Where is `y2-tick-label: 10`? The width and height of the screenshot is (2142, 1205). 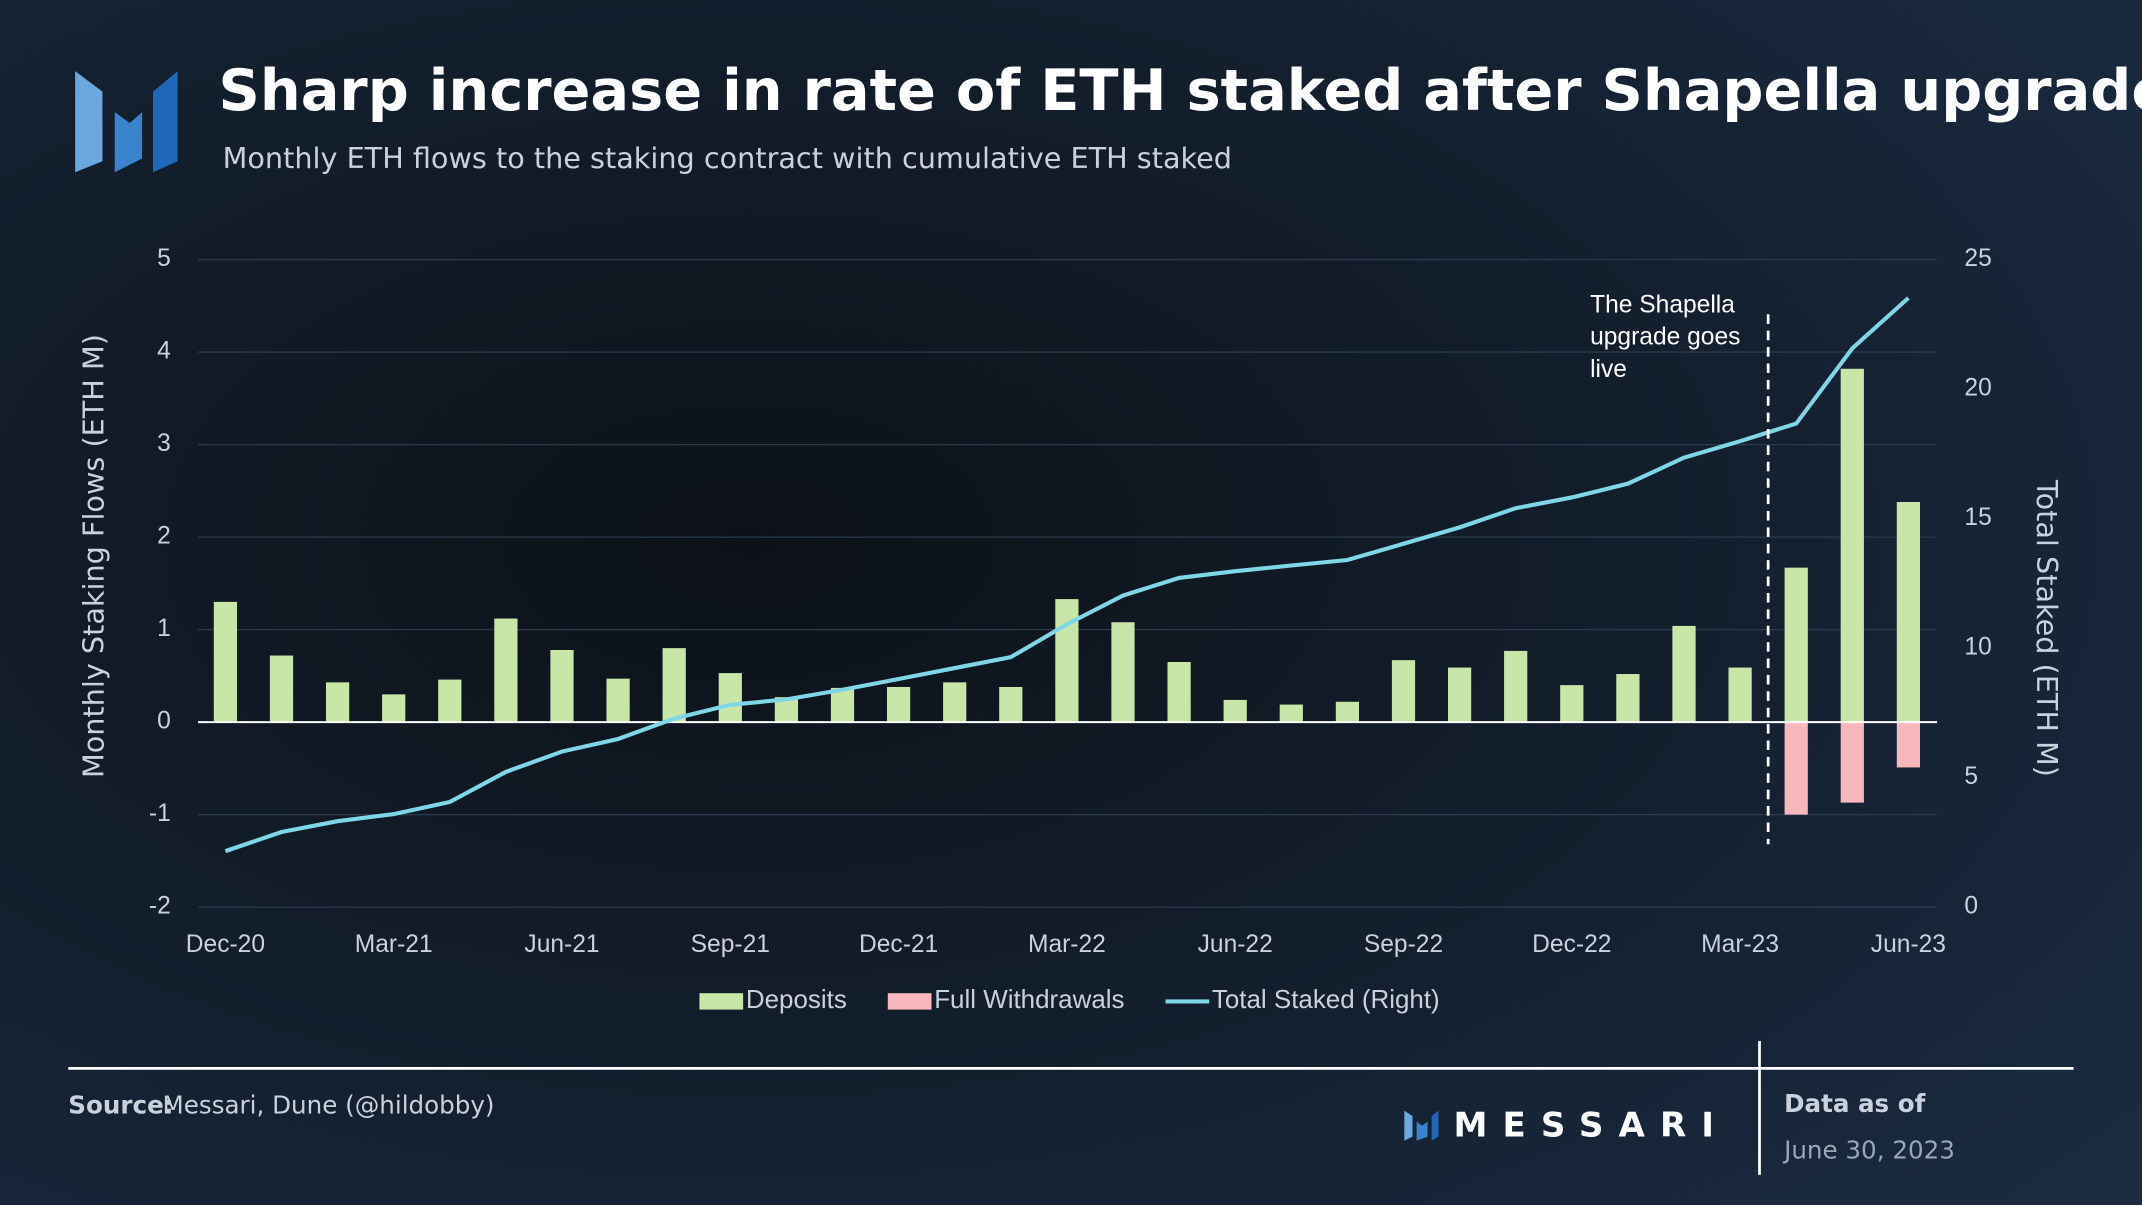
y2-tick-label: 10 is located at coordinates (1977, 647).